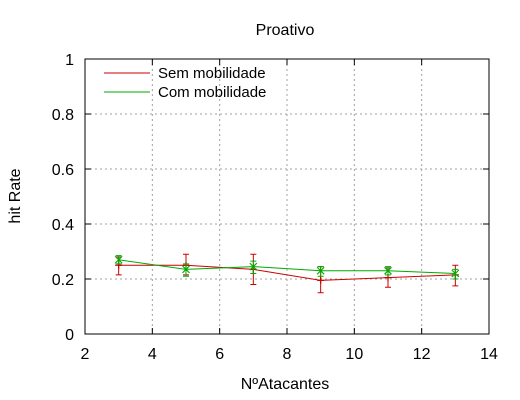  I want to click on x-axis-label: NºAtacantes, so click(285, 384).